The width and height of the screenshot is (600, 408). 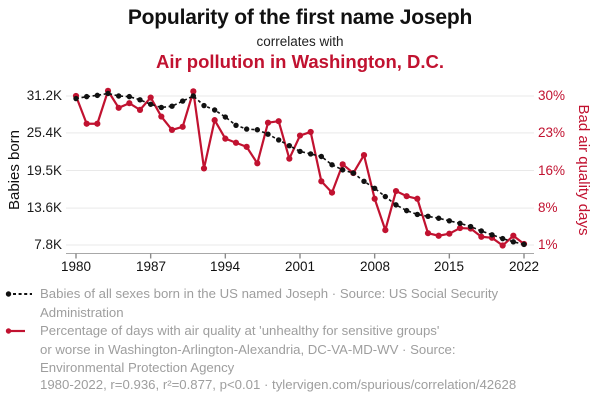 What do you see at coordinates (300, 41) in the screenshot?
I see `chart-subtitle: correlates with` at bounding box center [300, 41].